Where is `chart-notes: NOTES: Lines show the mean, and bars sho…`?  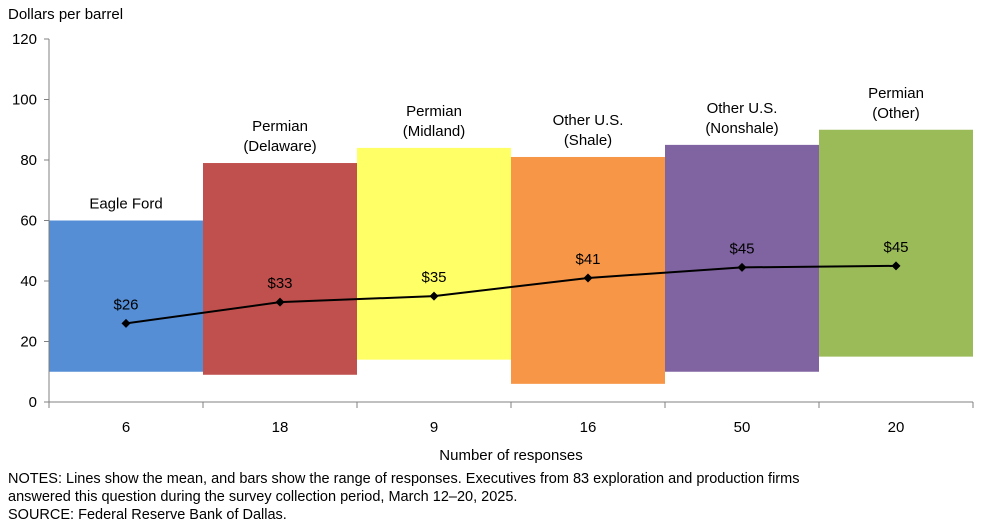 chart-notes: NOTES: Lines show the mean, and bars sho… is located at coordinates (500, 497).